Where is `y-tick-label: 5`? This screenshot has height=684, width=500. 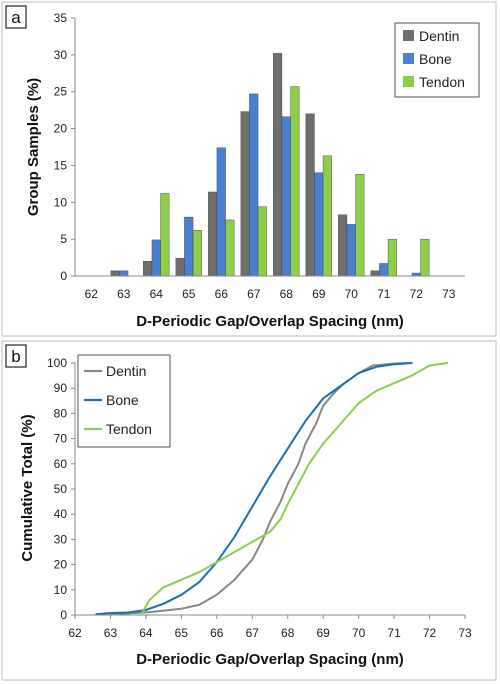
y-tick-label: 5 is located at coordinates (63, 239).